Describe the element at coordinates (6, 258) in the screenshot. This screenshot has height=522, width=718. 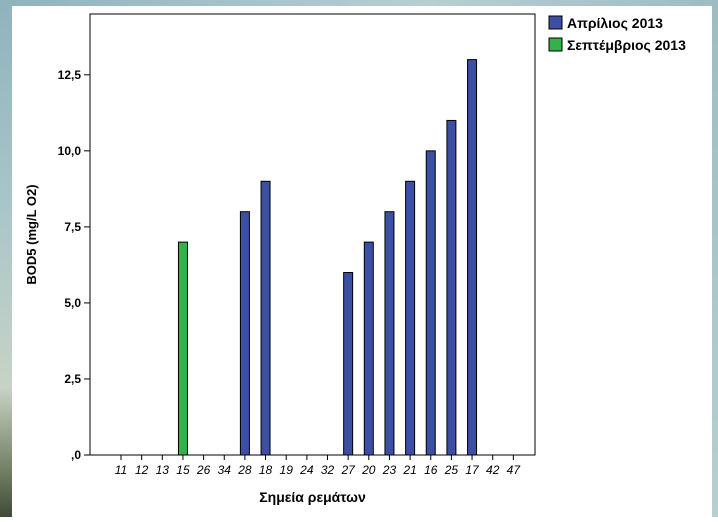
I see `background-left-edge` at that location.